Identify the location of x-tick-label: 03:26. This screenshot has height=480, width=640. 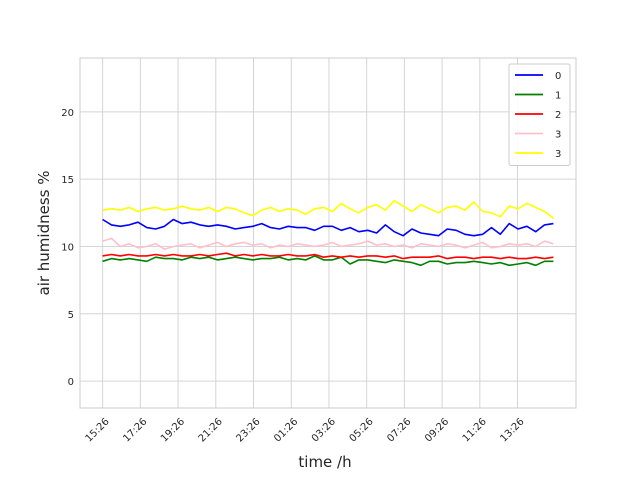
(324, 430).